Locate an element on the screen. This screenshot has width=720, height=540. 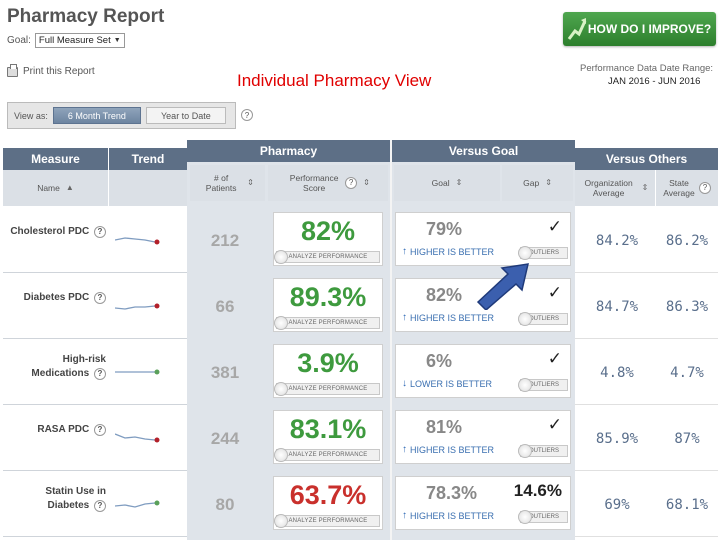
goal-direction-label: LOWER IS BETTER is located at coordinates (451, 383).